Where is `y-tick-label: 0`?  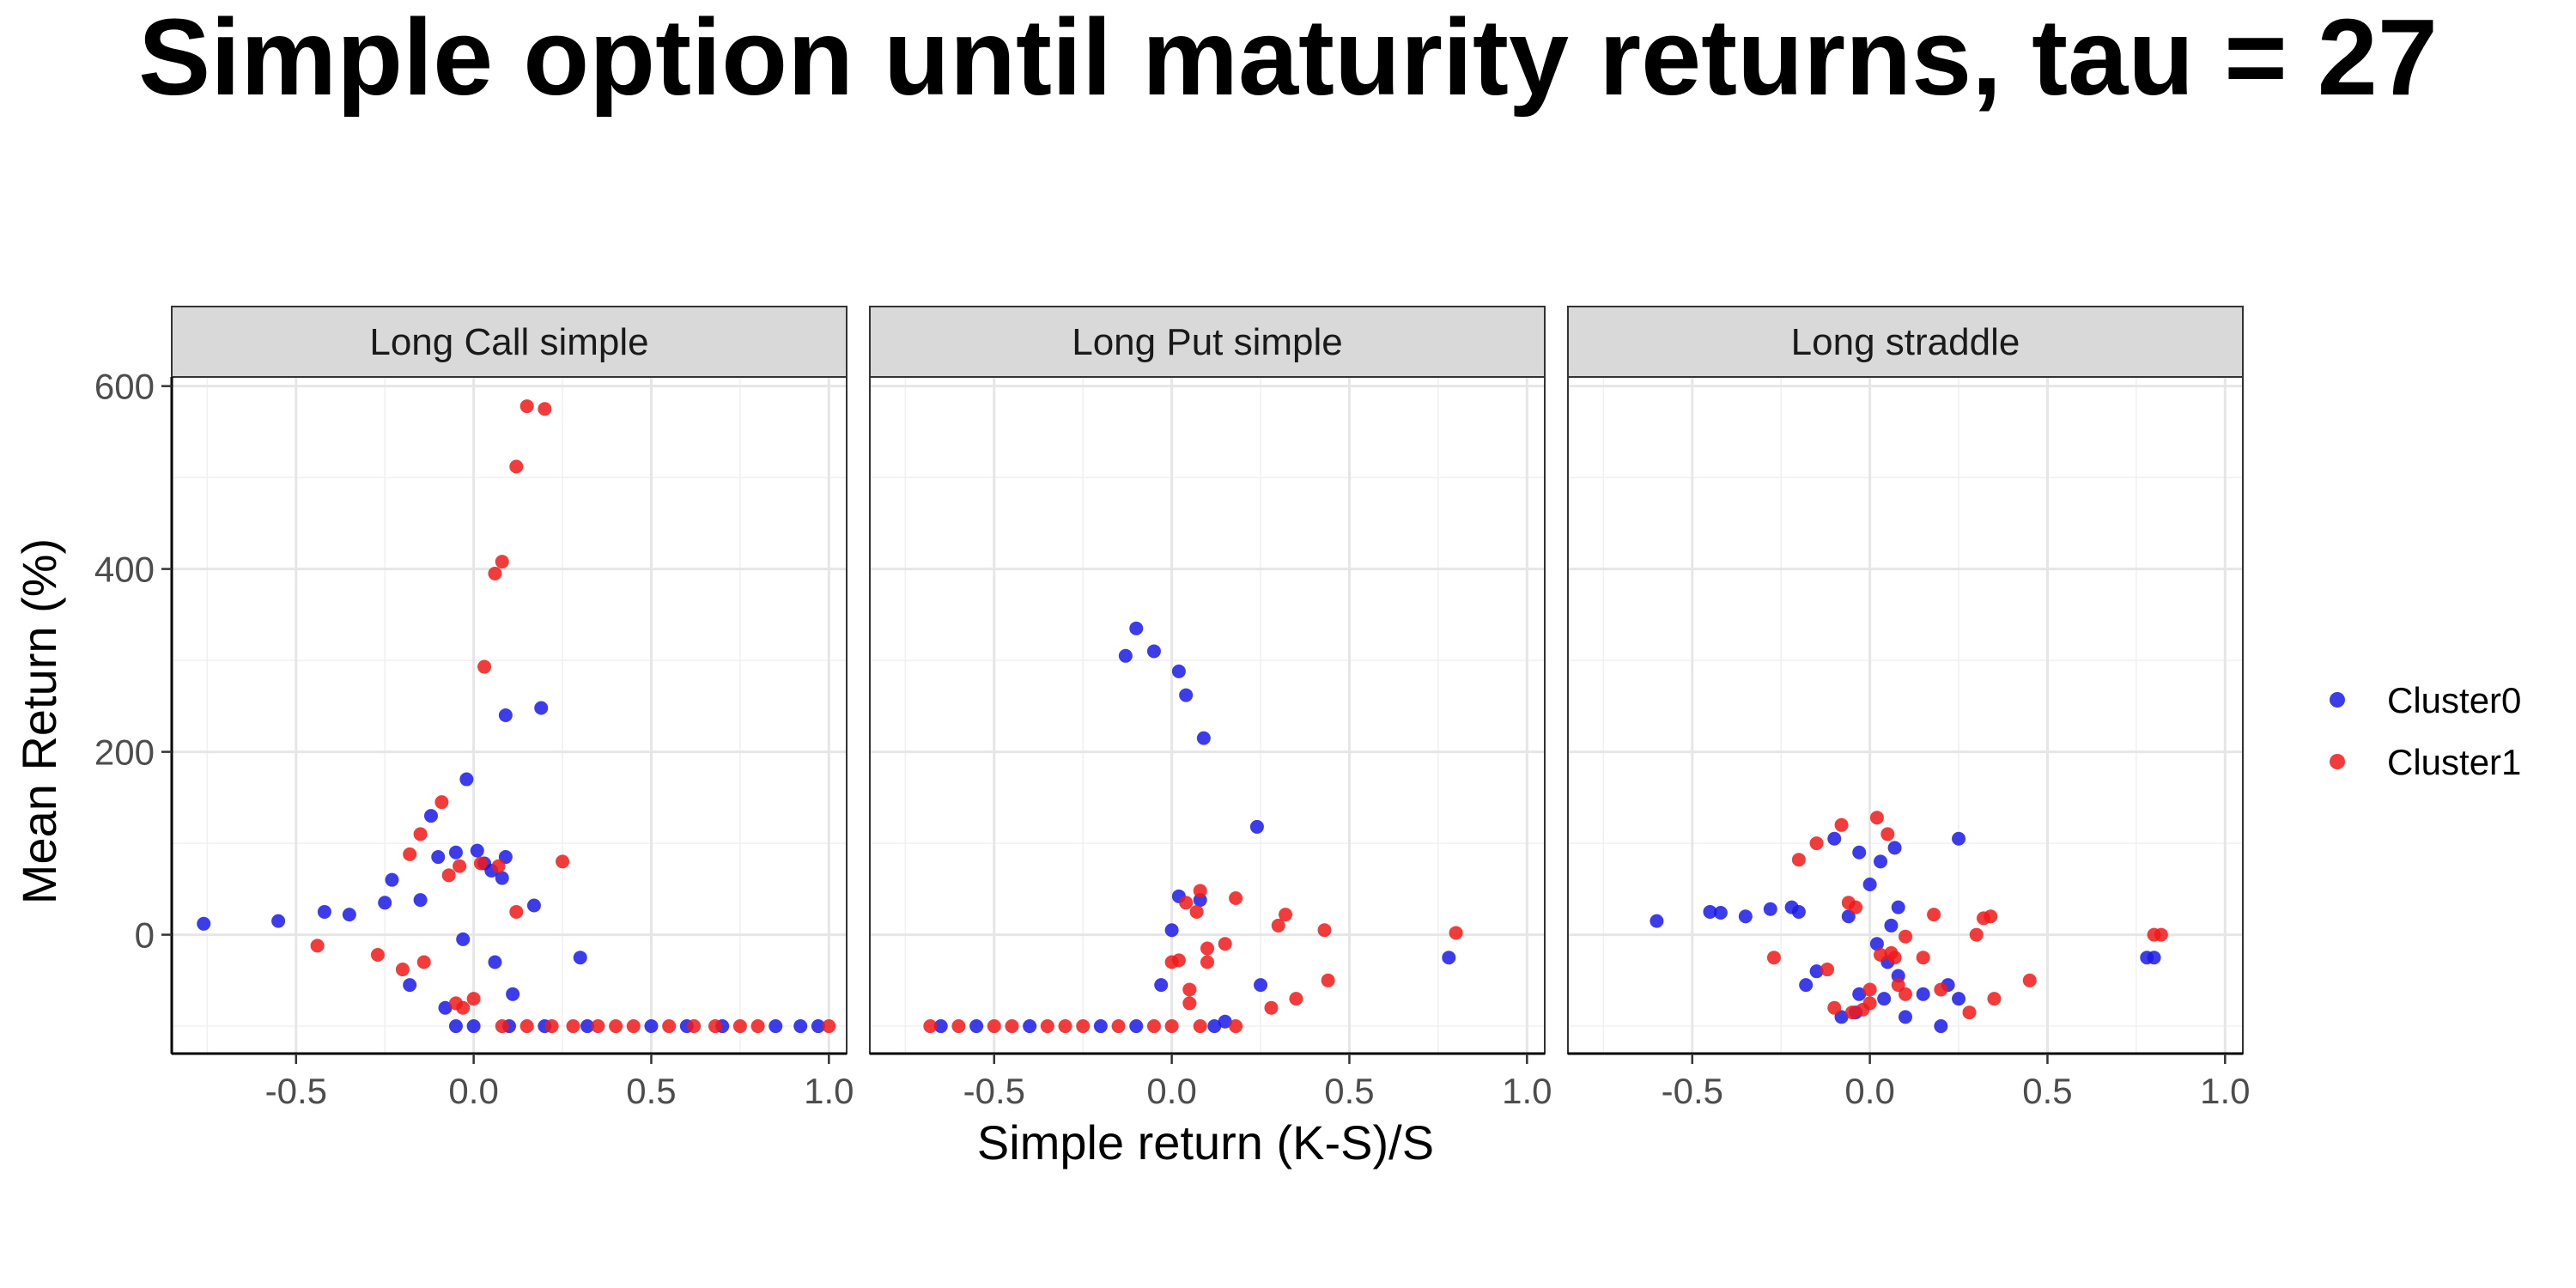 y-tick-label: 0 is located at coordinates (145, 936).